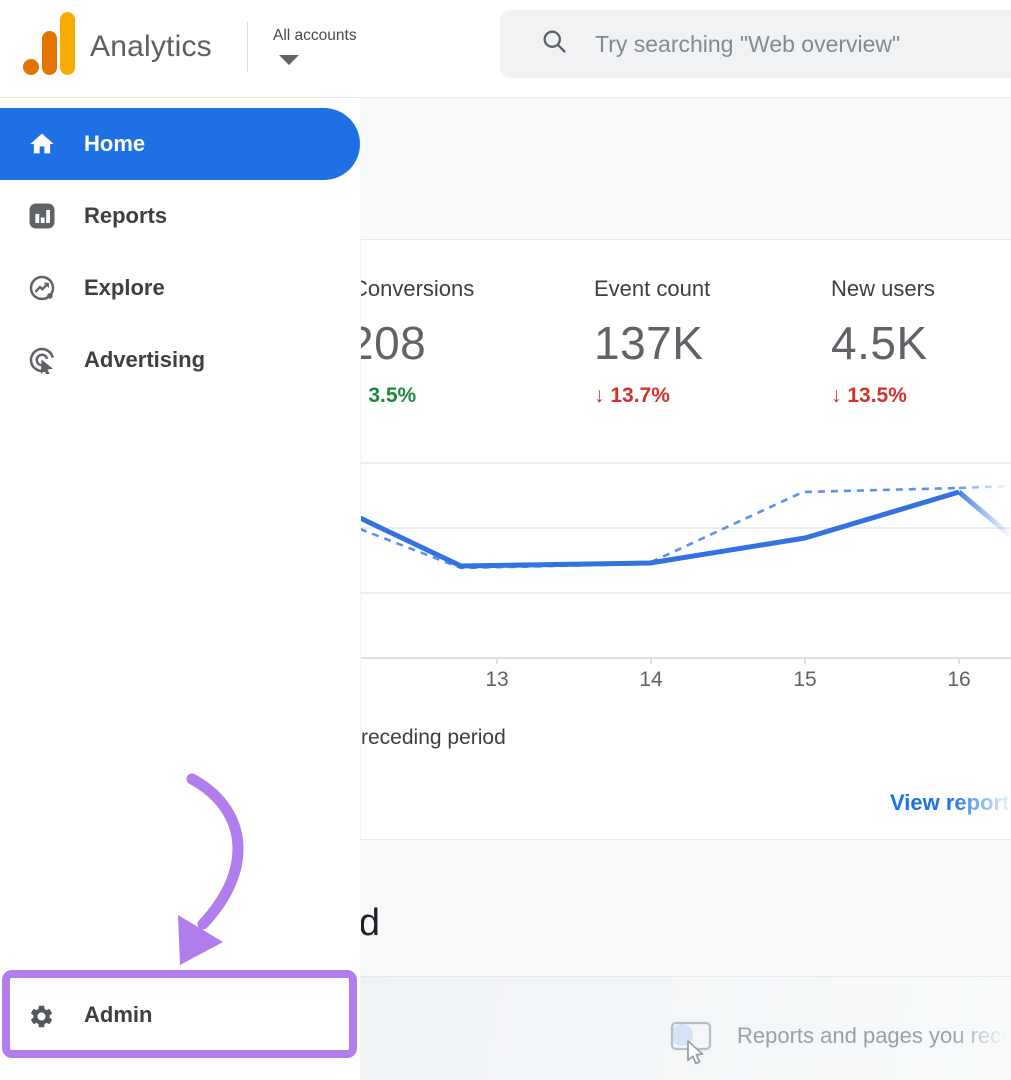 Image resolution: width=1011 pixels, height=1080 pixels. What do you see at coordinates (124, 287) in the screenshot?
I see `sidebar-item-label: Explore` at bounding box center [124, 287].